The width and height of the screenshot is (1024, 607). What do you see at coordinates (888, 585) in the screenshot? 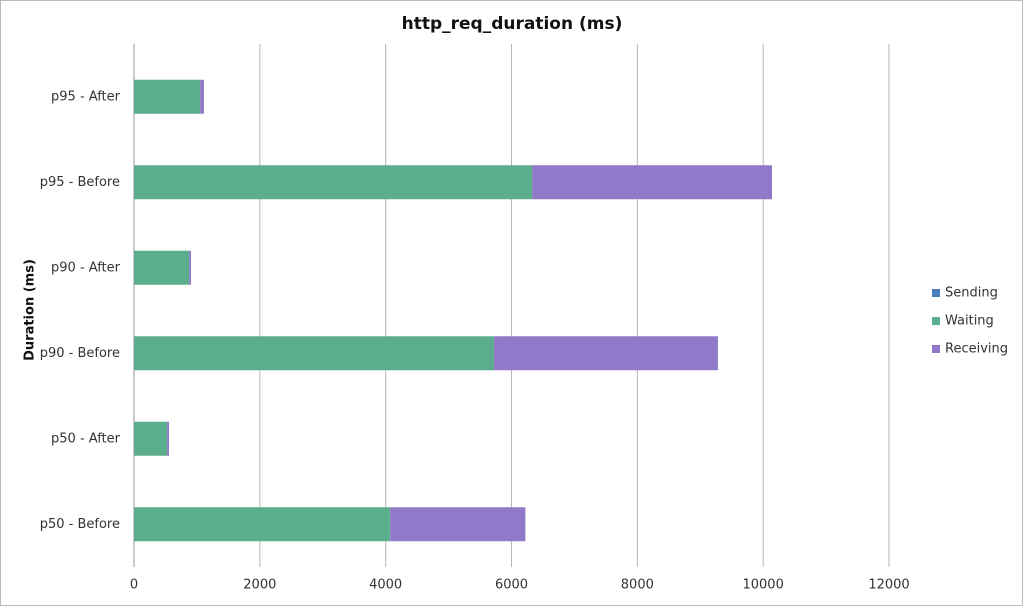
I see `x-tick-label: 12000` at bounding box center [888, 585].